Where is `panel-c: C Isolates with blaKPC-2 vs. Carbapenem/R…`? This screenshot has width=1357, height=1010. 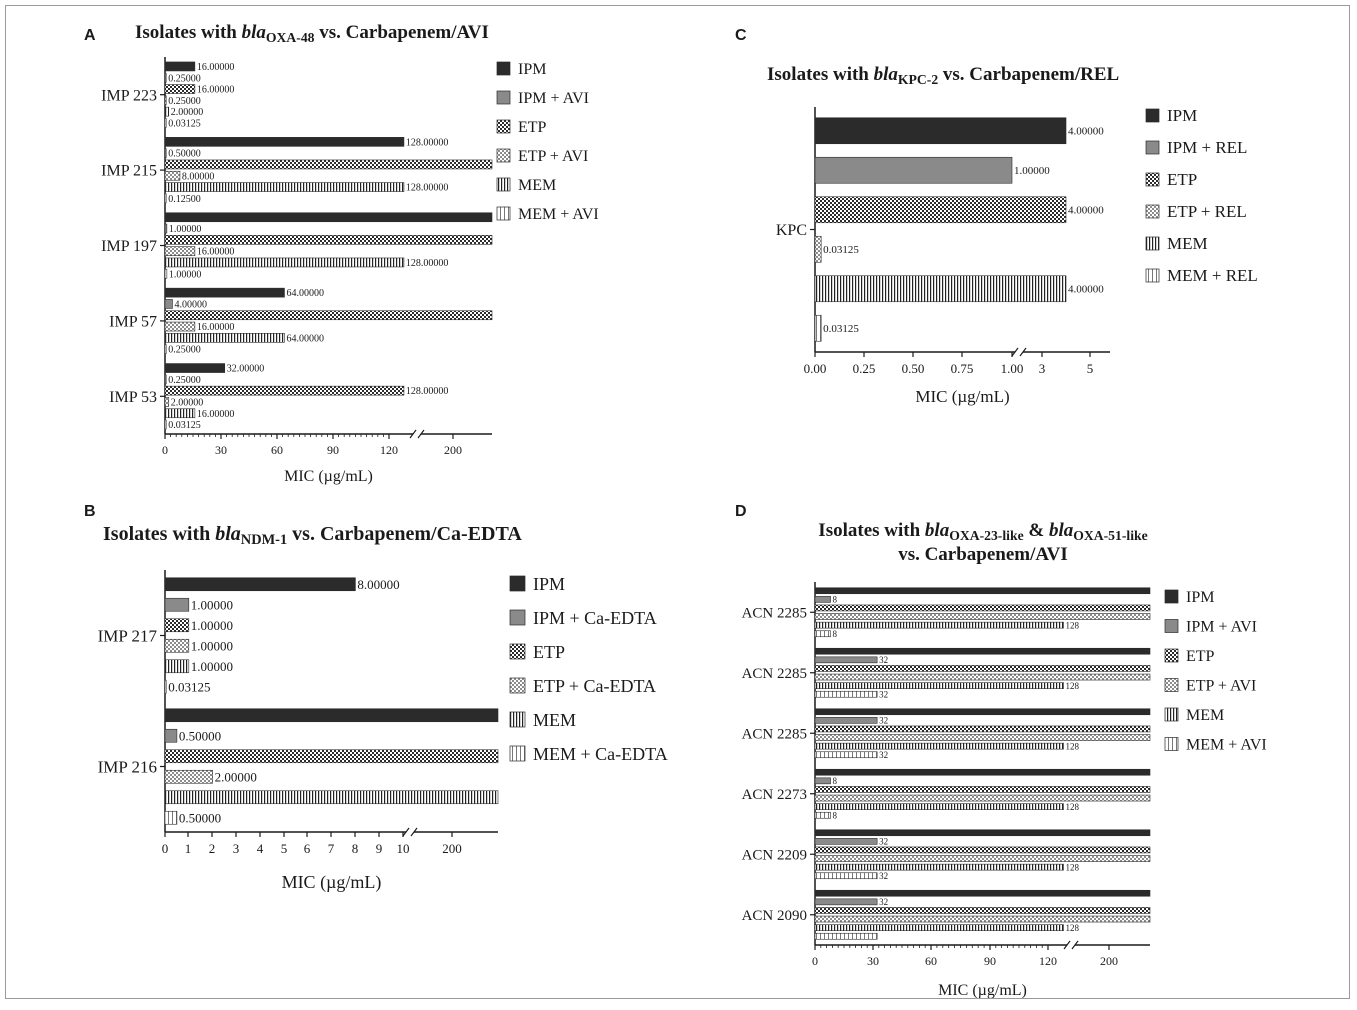 panel-c: C Isolates with blaKPC-2 vs. Carbapenem/R… is located at coordinates (996, 216).